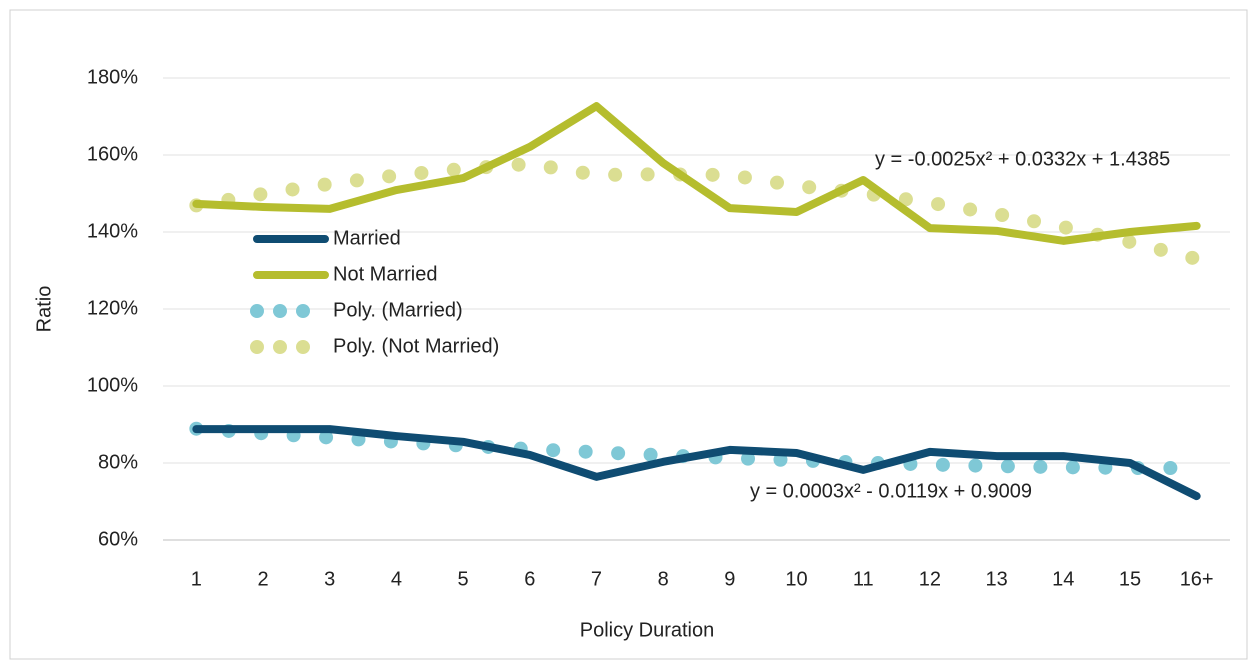 The width and height of the screenshot is (1248, 660). I want to click on x-tick-label: 9, so click(729, 579).